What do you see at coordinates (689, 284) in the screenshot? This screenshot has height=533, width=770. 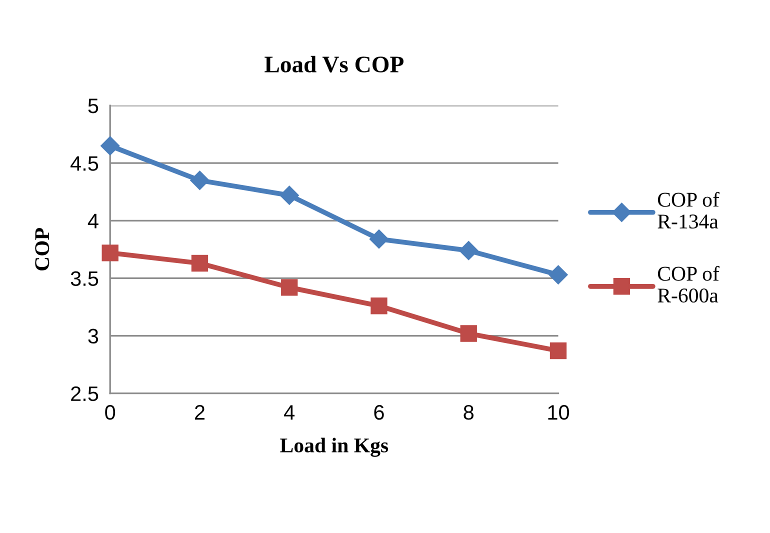 I see `legend-label: COP of R-600a` at bounding box center [689, 284].